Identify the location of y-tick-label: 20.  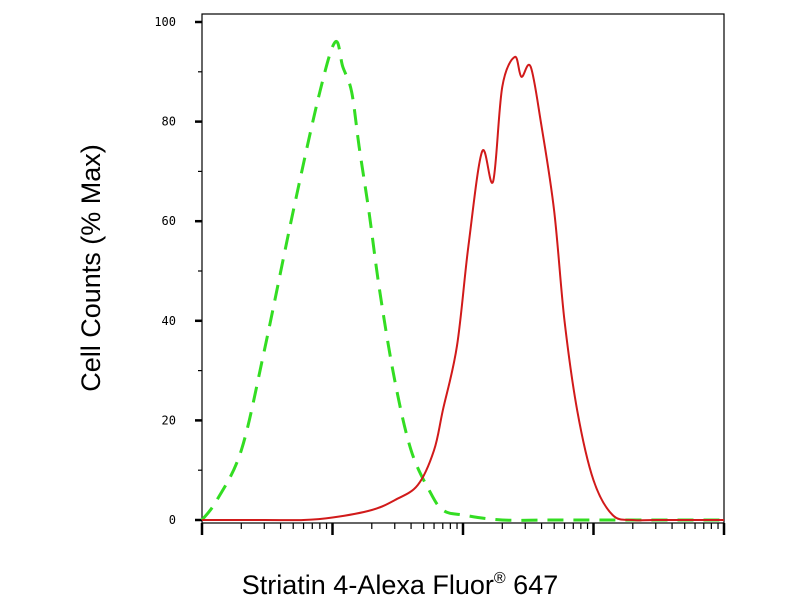
(169, 420).